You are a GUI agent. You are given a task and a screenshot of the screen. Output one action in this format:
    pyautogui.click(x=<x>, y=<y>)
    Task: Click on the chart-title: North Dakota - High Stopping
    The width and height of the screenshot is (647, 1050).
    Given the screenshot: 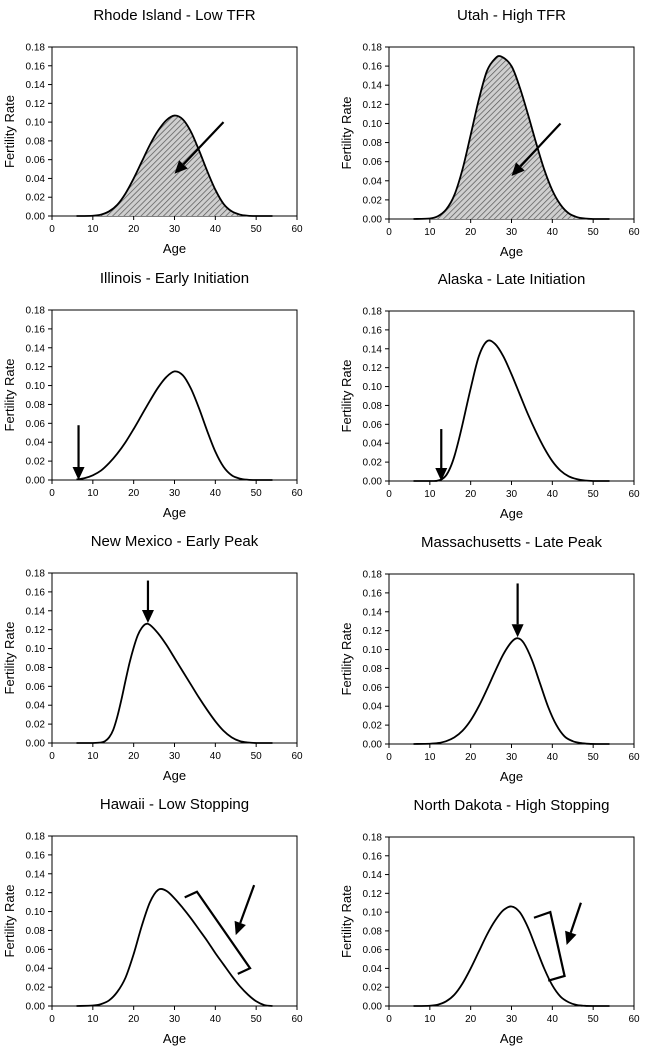 What is the action you would take?
    pyautogui.click(x=512, y=805)
    